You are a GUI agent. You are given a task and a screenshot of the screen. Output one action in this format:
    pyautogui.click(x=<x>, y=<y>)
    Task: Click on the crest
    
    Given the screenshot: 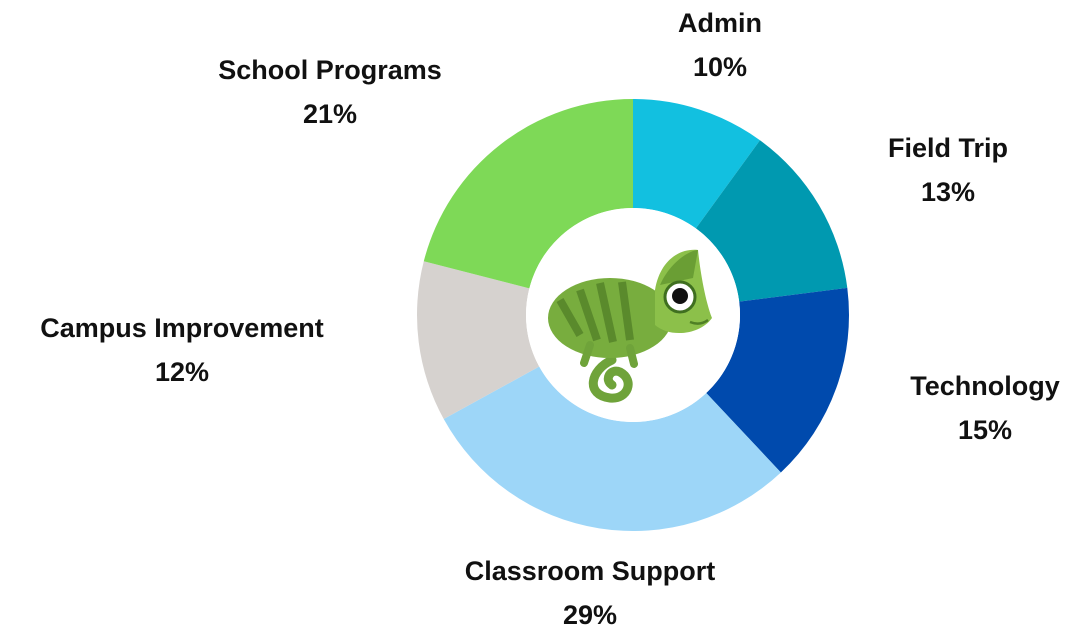 What is the action you would take?
    pyautogui.click(x=679, y=267)
    